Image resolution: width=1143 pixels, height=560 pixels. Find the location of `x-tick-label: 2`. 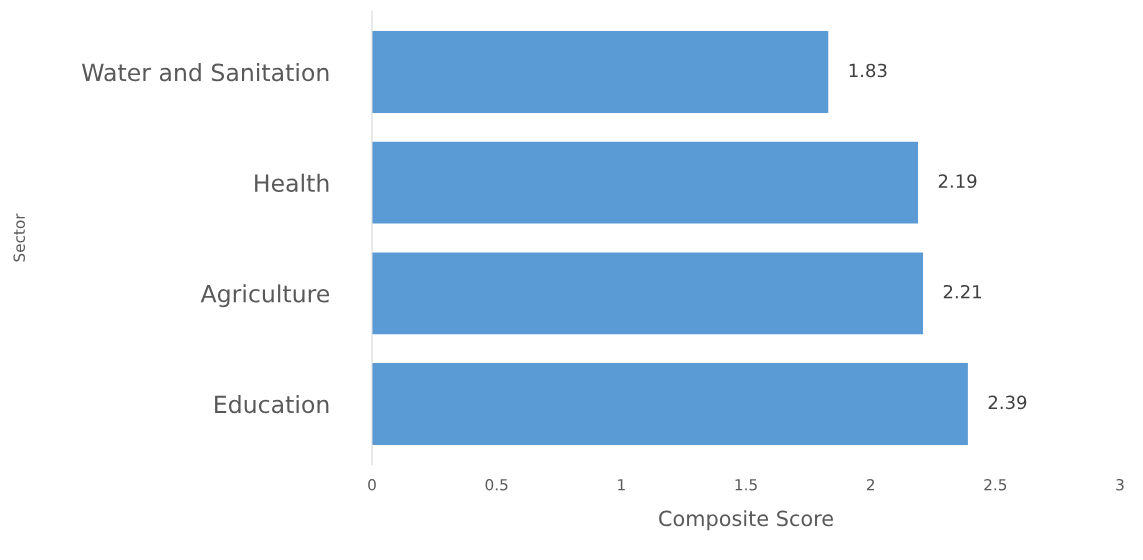

x-tick-label: 2 is located at coordinates (870, 484).